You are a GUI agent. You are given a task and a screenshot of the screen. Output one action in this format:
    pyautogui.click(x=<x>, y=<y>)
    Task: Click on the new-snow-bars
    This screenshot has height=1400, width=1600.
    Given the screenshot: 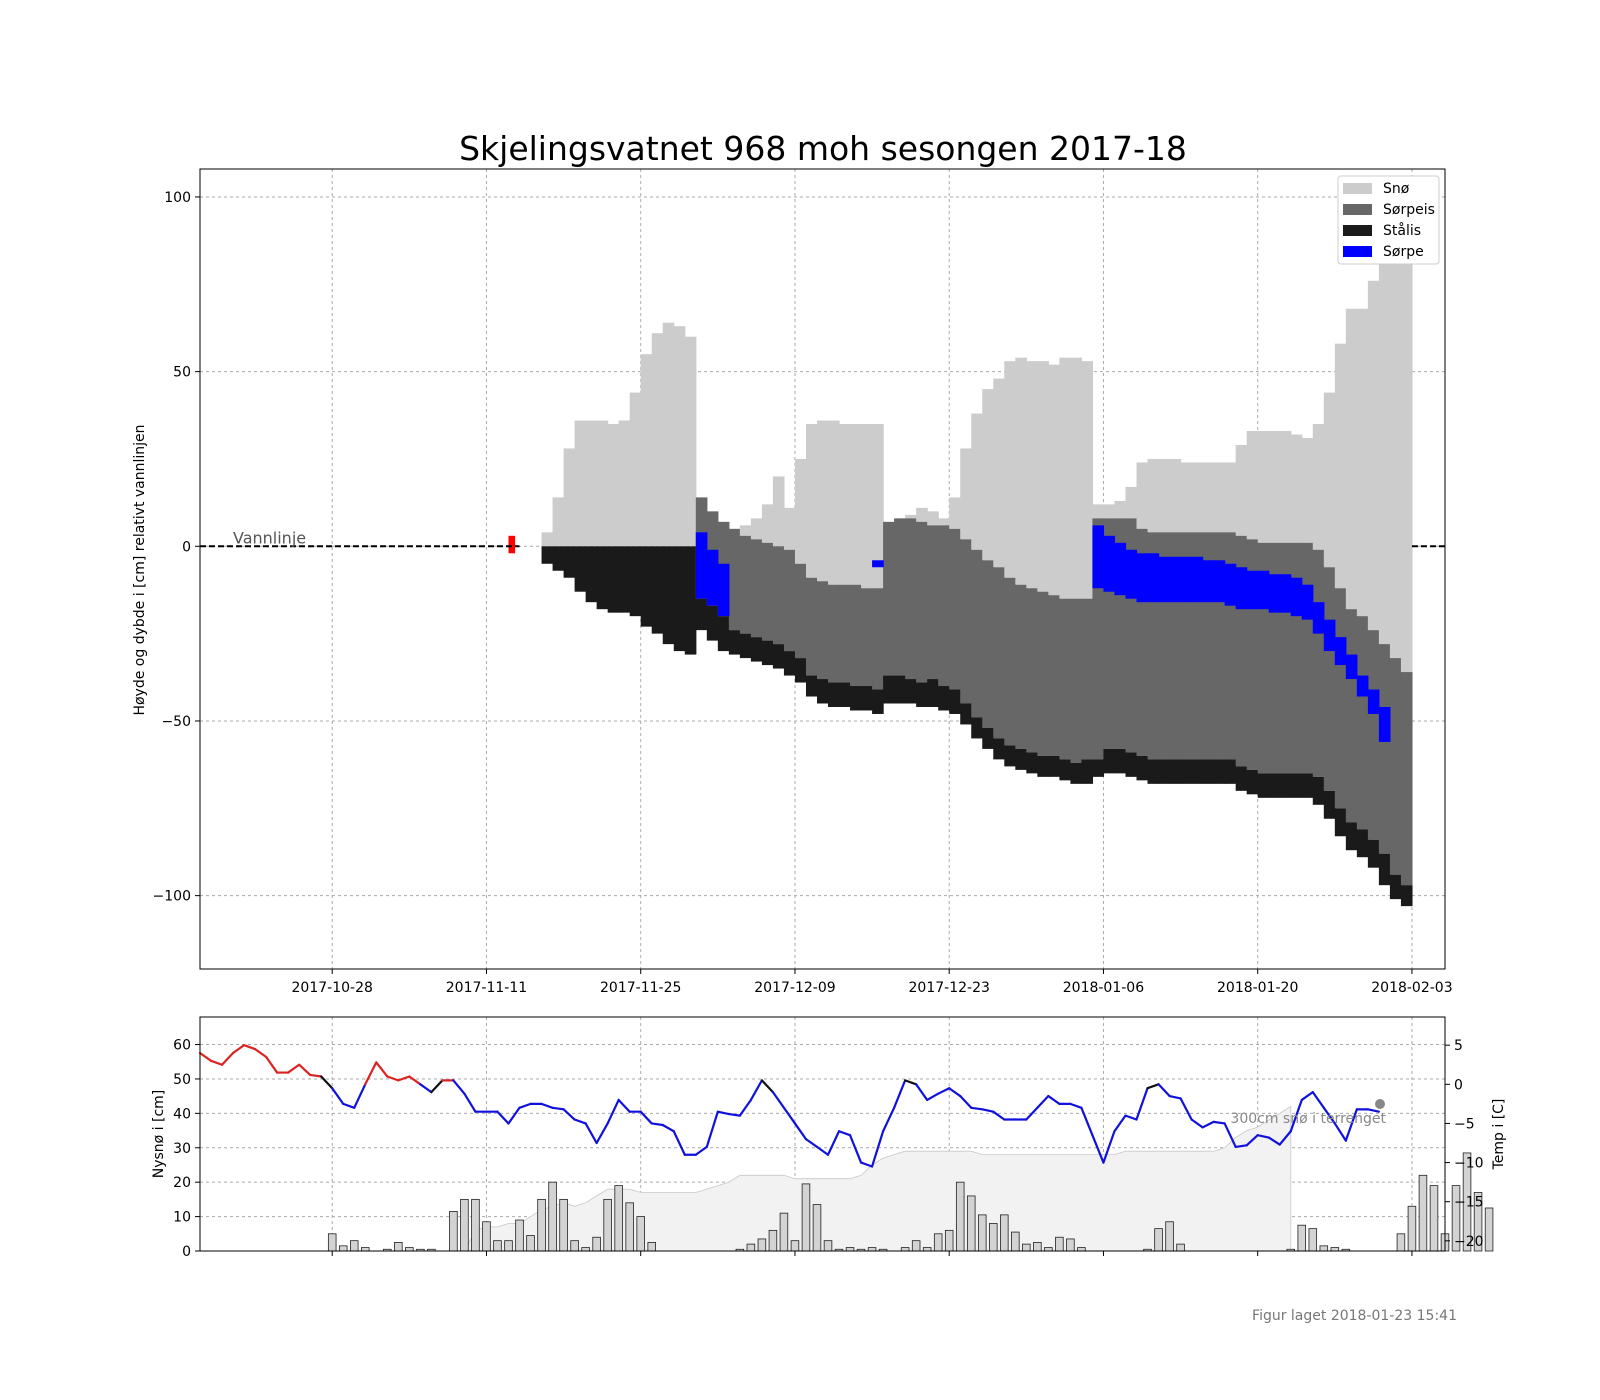 What is the action you would take?
    pyautogui.click(x=910, y=1202)
    